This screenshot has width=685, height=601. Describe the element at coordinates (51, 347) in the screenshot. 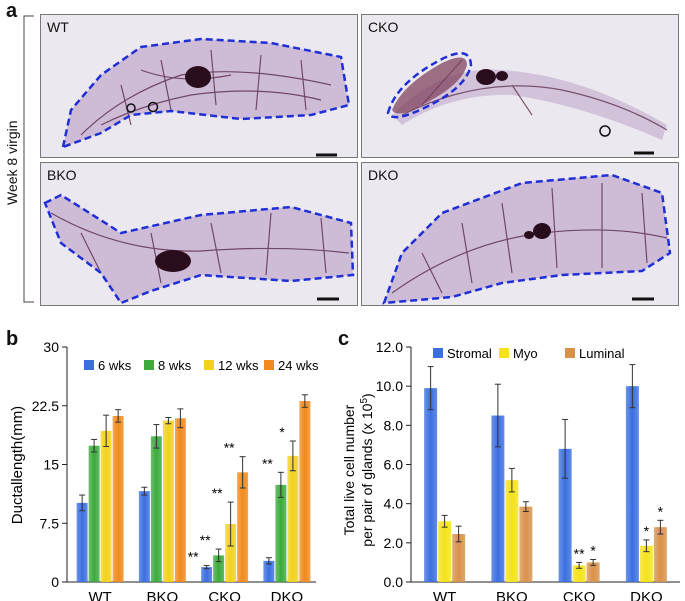

I see `b-y-tick-label: 30` at that location.